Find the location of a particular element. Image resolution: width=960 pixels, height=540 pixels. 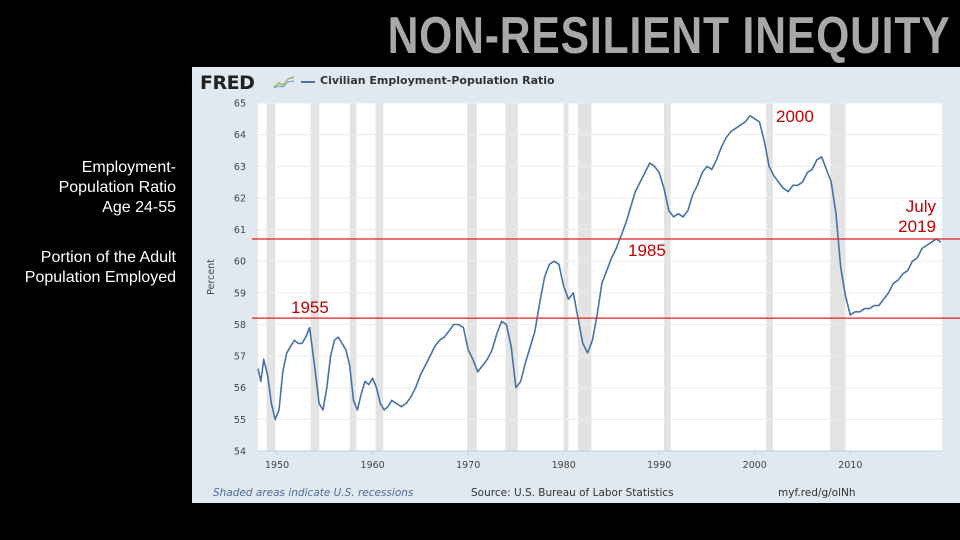

annotation-july: July is located at coordinates (921, 206).